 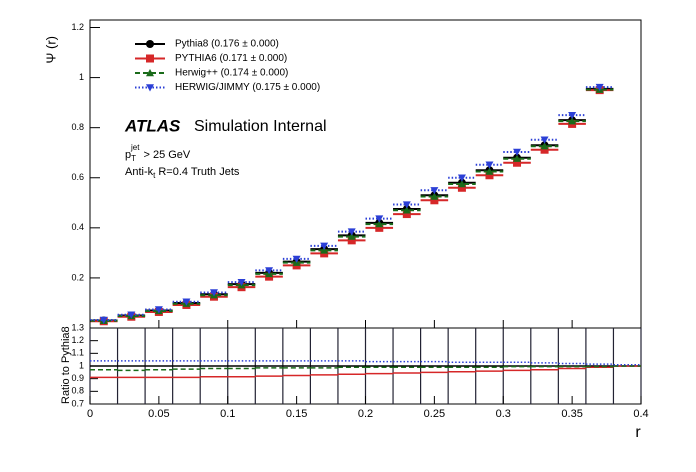 What do you see at coordinates (227, 414) in the screenshot?
I see `x-tick-label: 0.1` at bounding box center [227, 414].